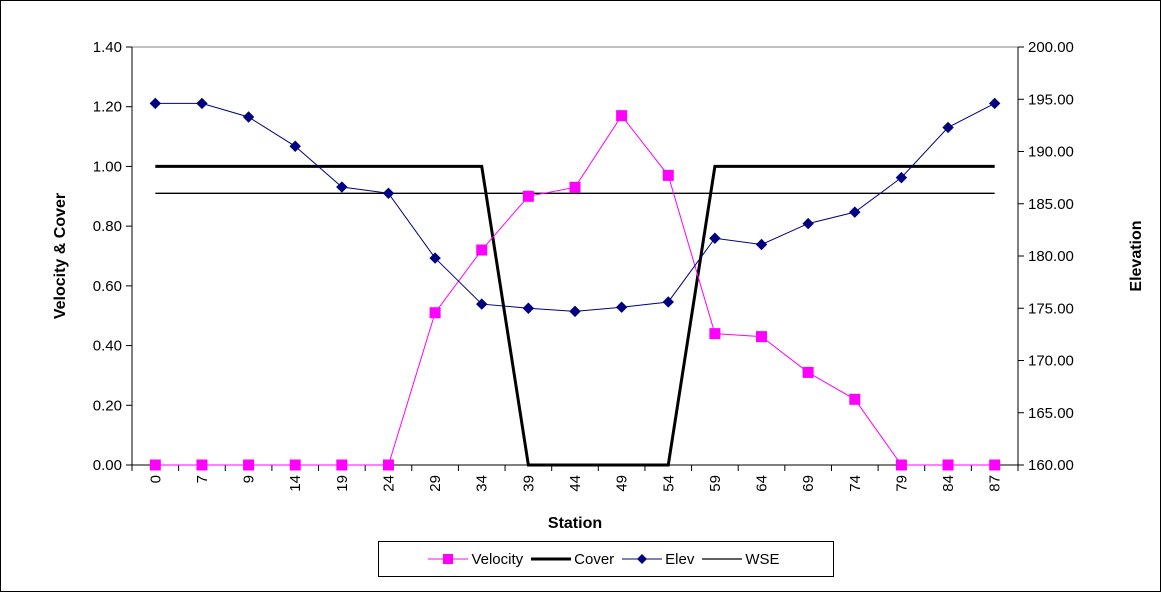 This screenshot has width=1161, height=593. Describe the element at coordinates (1051, 152) in the screenshot. I see `y2-tick-label: 190.00` at that location.